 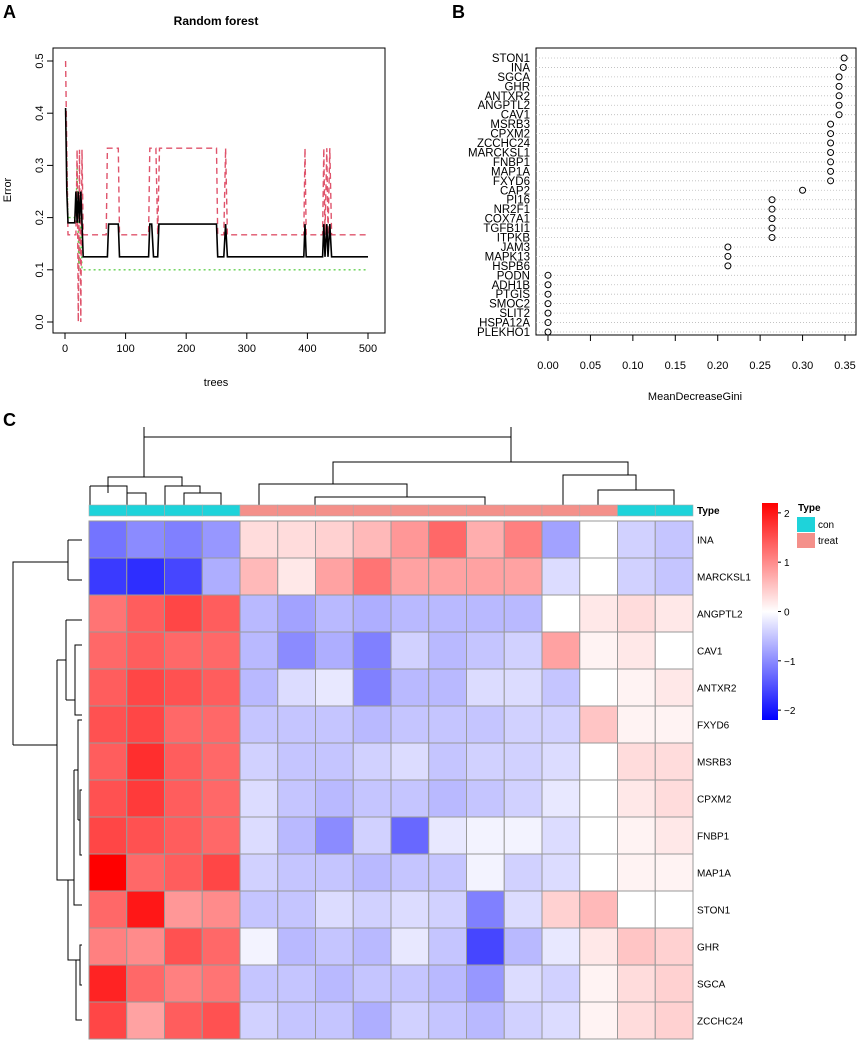 I want to click on gini-point-smoc2, so click(x=548, y=304).